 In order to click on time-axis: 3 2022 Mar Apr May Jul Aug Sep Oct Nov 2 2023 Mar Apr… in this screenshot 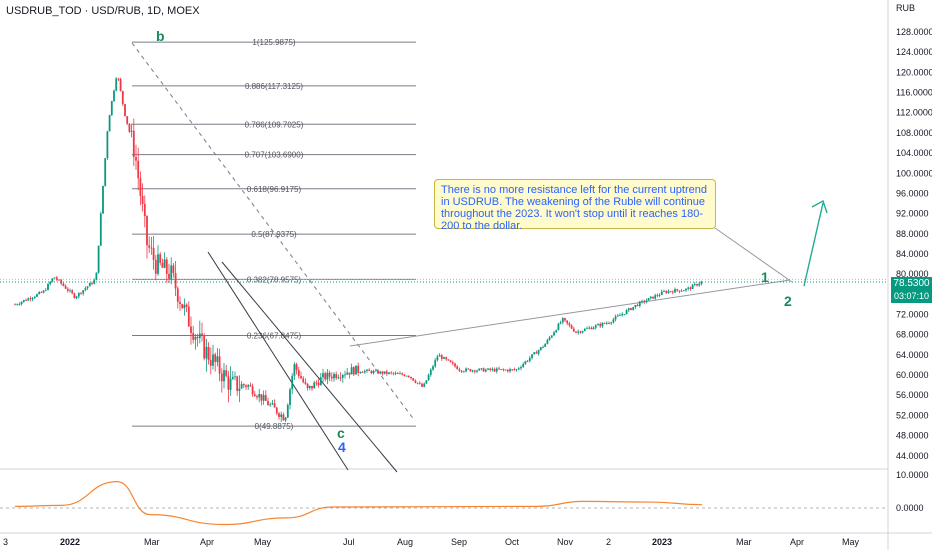, I will do `click(431, 542)`.